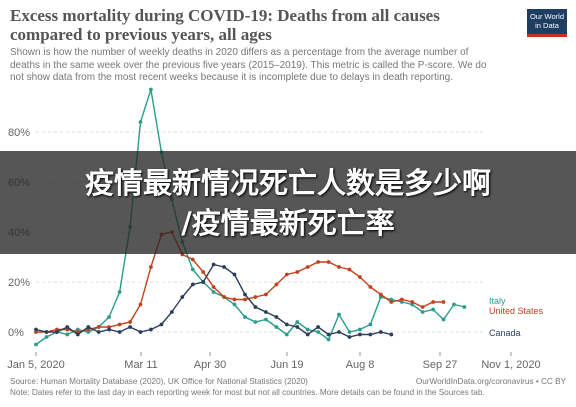  Describe the element at coordinates (16, 333) in the screenshot. I see `y-tick-label: 0%` at that location.